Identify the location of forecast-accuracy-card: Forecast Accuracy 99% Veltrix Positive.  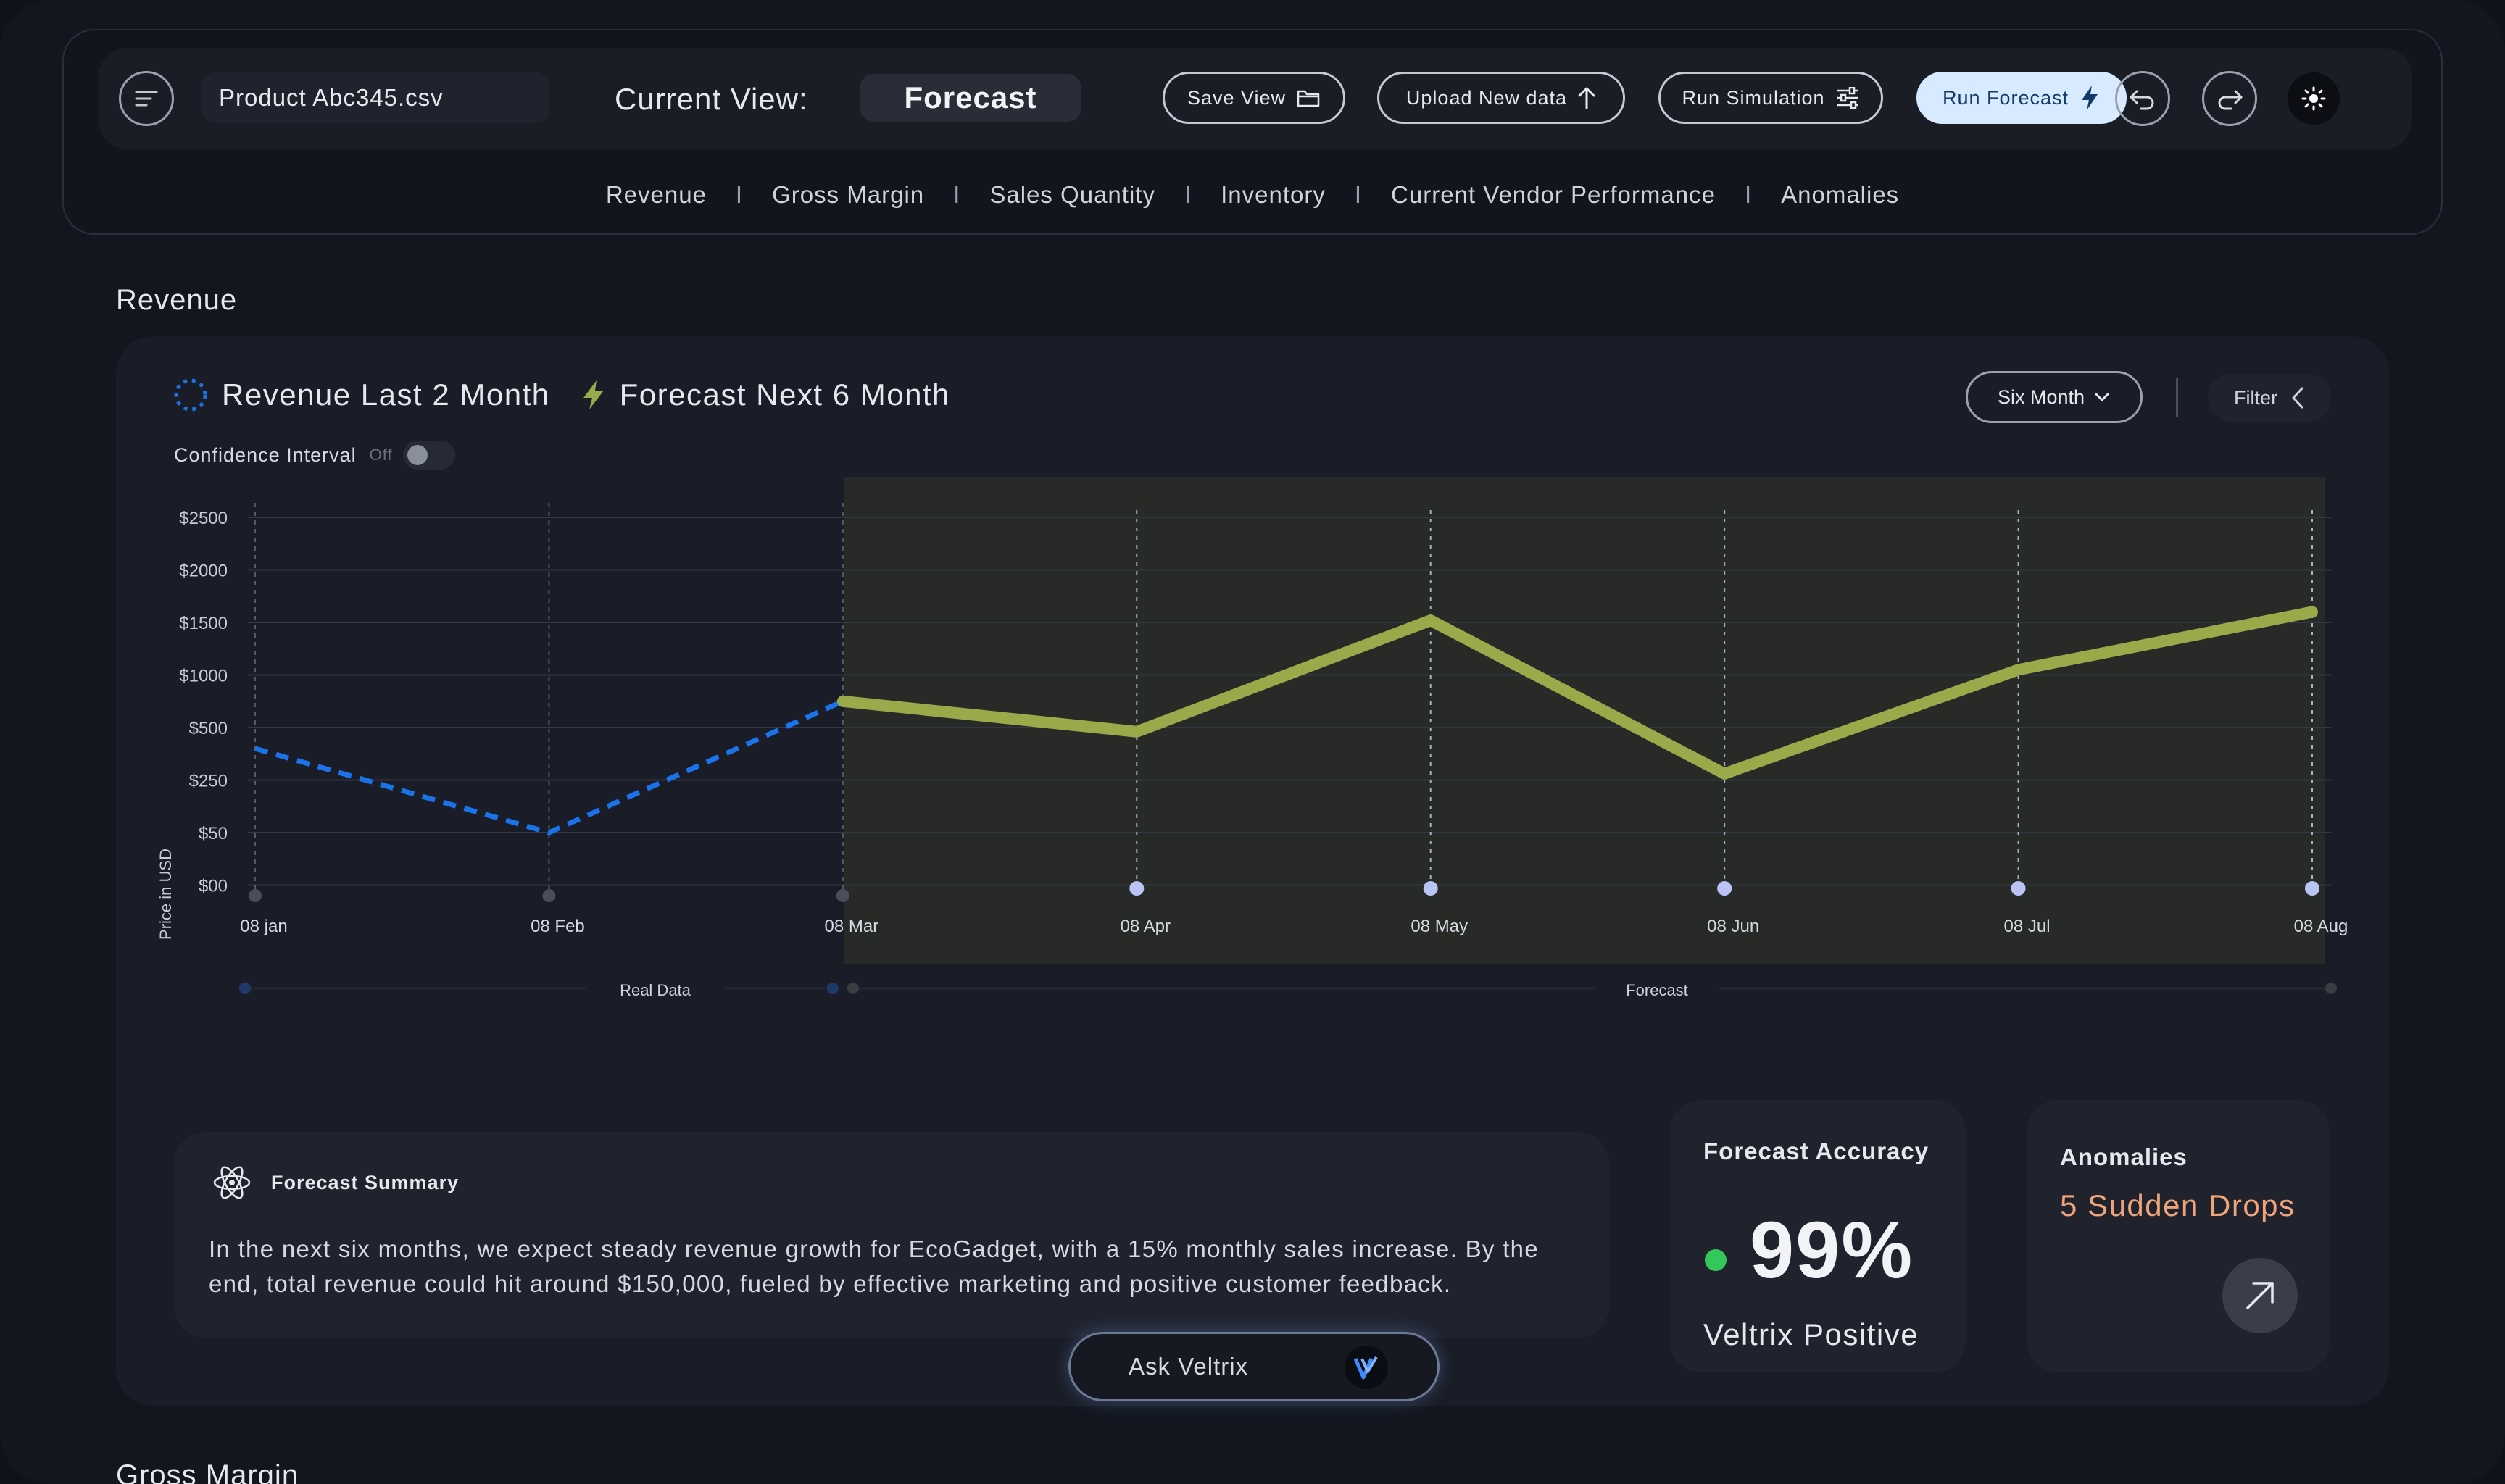
(1818, 1236).